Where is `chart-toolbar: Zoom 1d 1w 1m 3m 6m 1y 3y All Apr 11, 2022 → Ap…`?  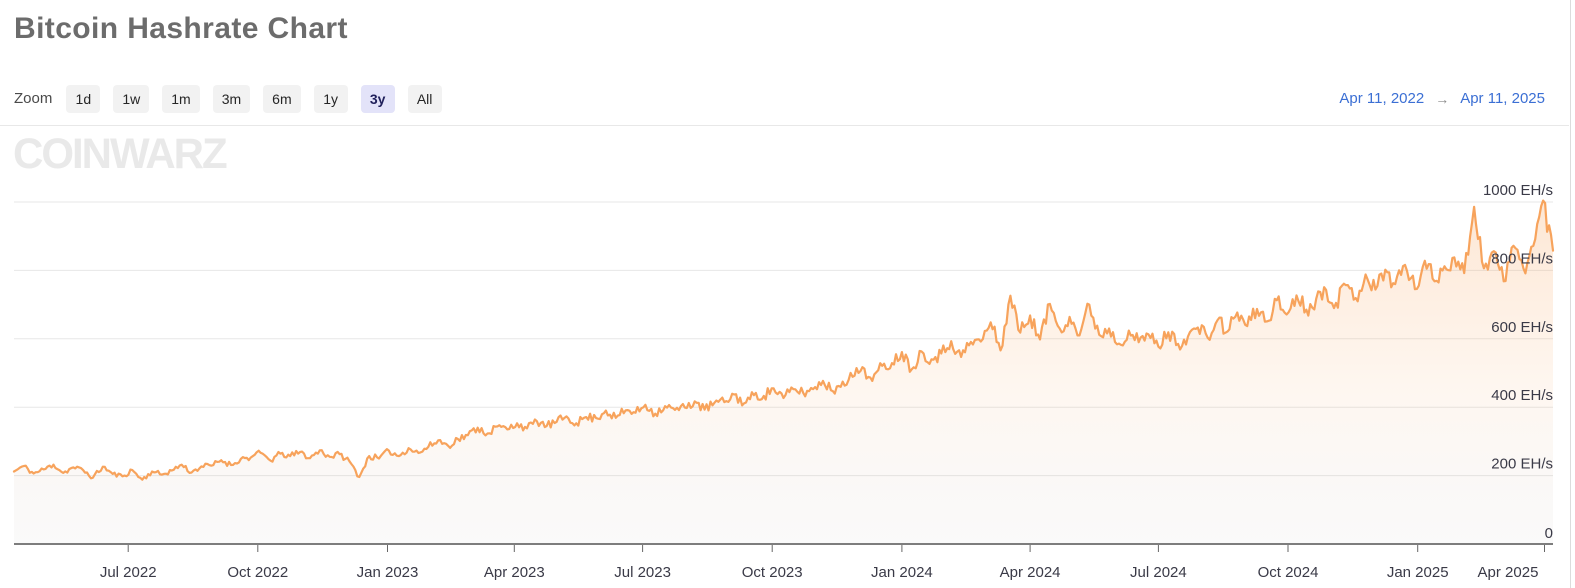 chart-toolbar: Zoom 1d 1w 1m 3m 6m 1y 3y All Apr 11, 2022 → Ap… is located at coordinates (779, 98).